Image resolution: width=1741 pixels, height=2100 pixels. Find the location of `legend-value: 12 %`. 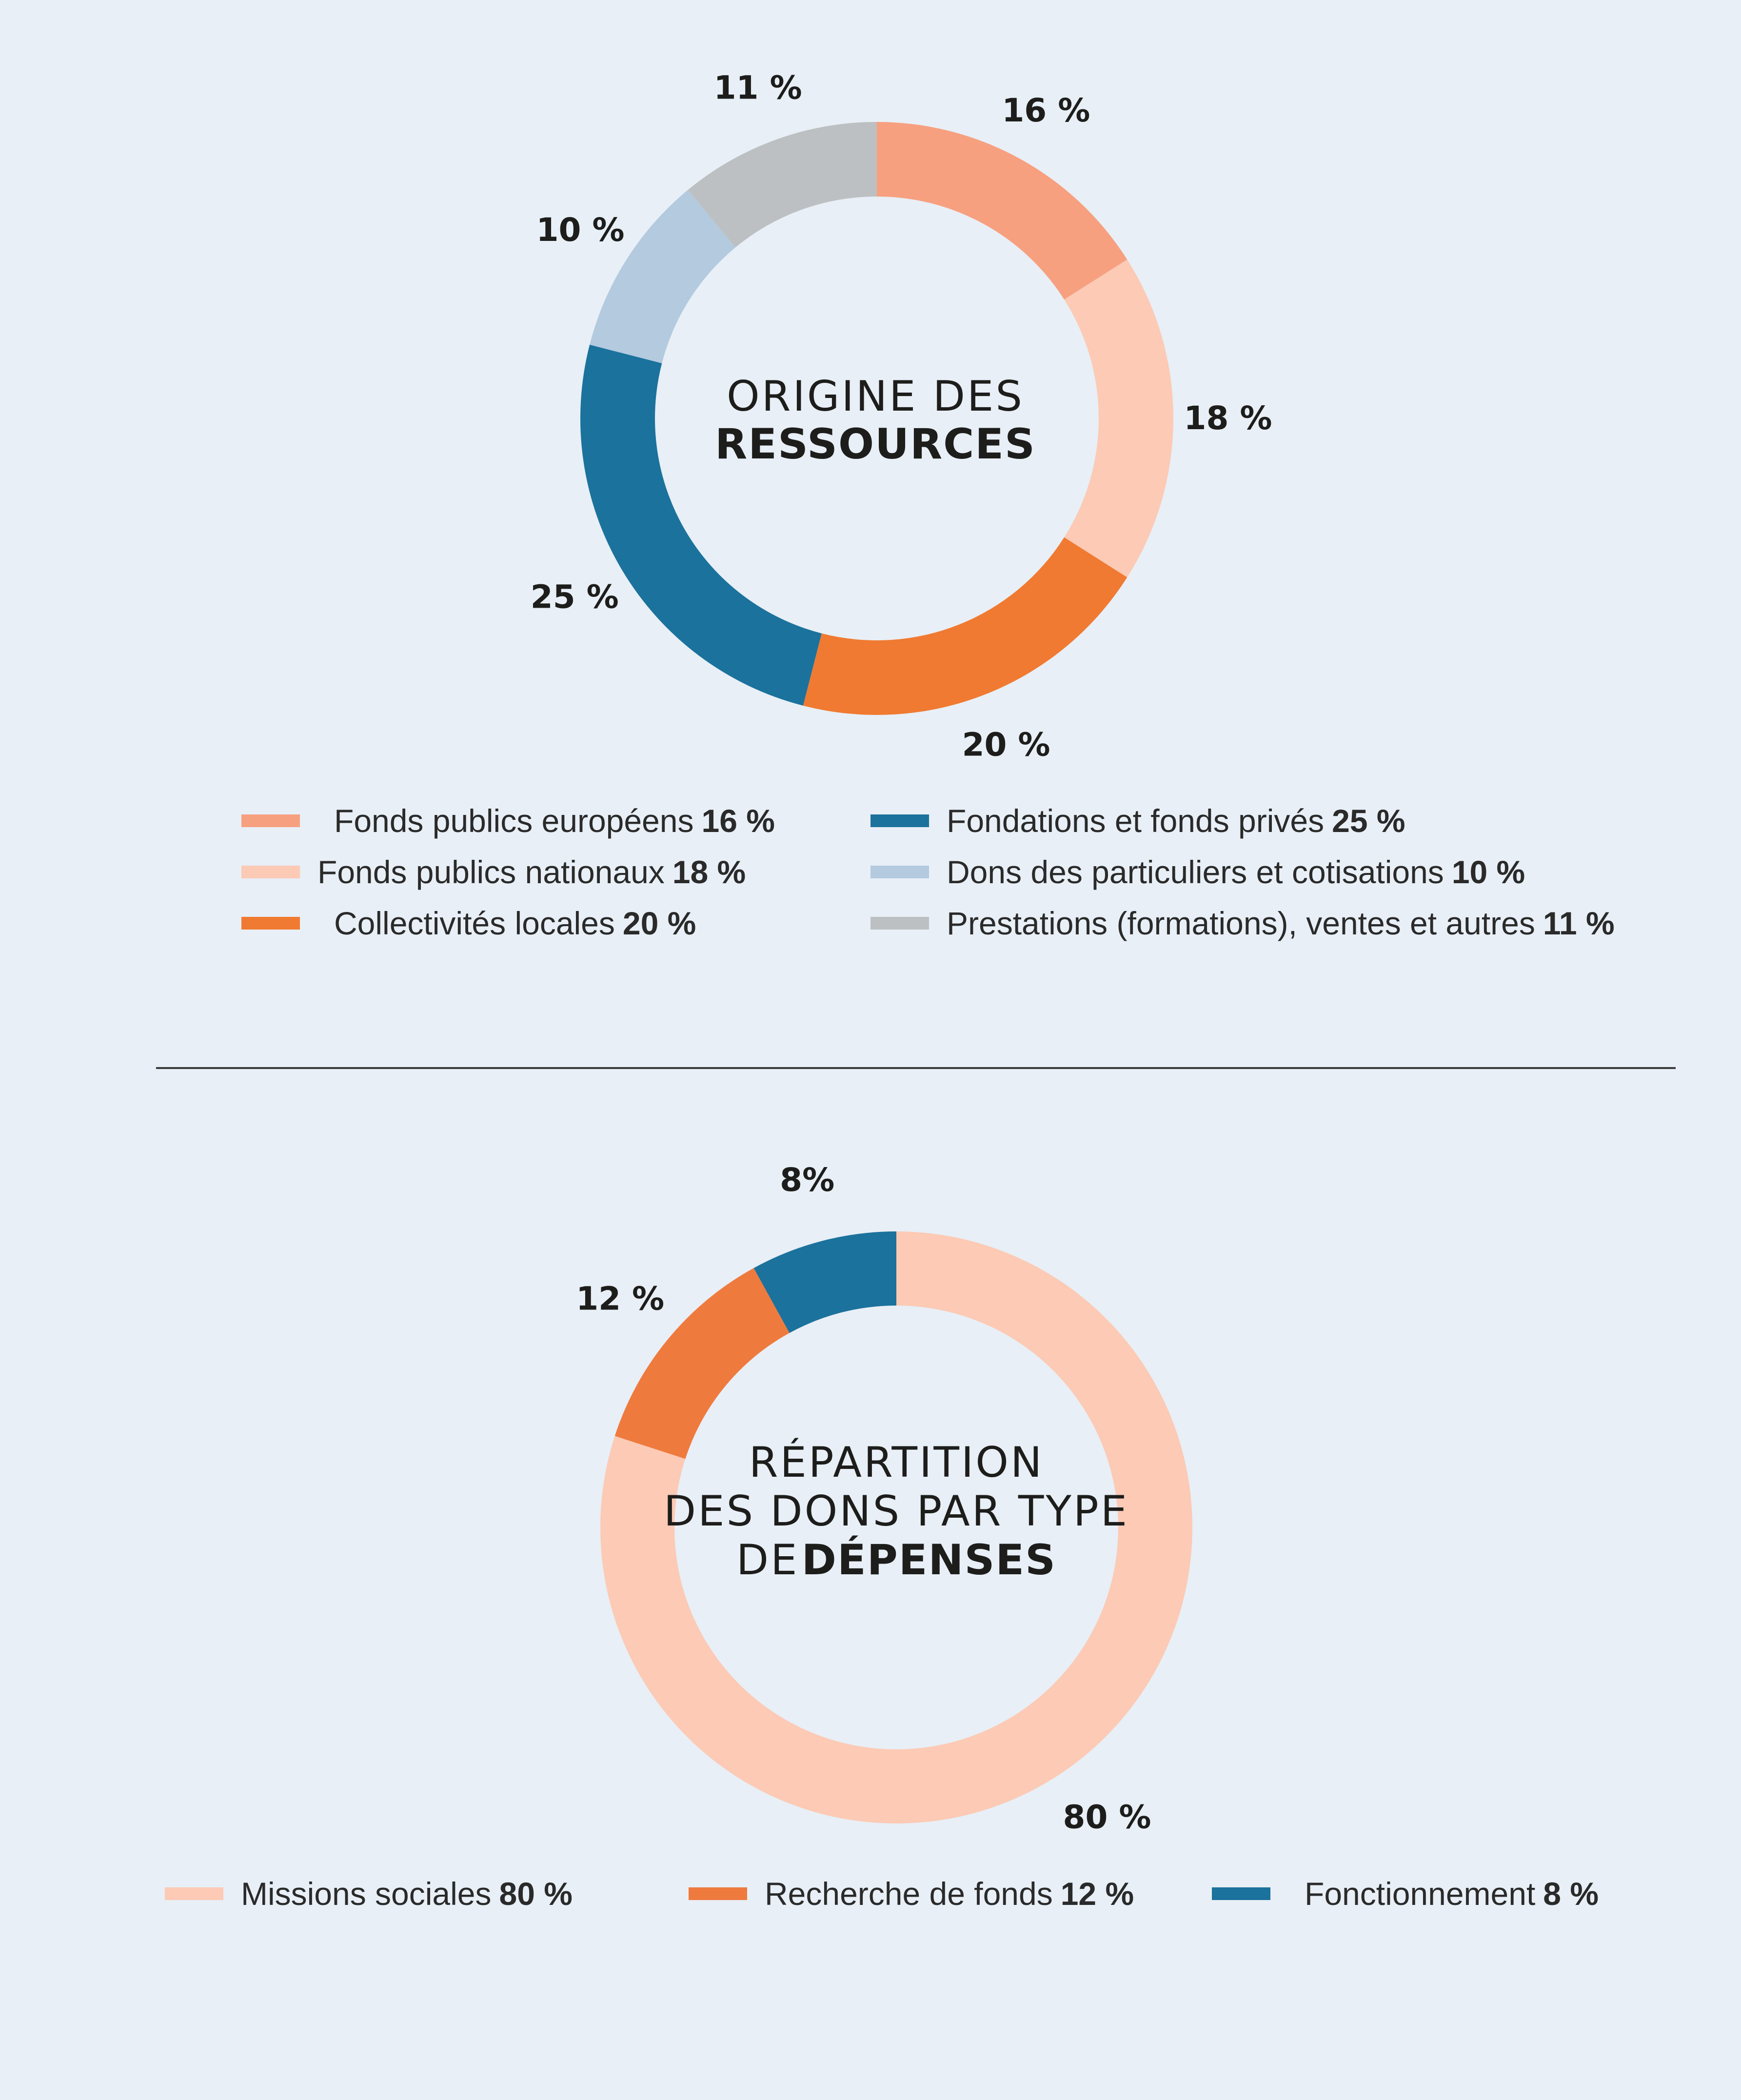

legend-value: 12 % is located at coordinates (1097, 1894).